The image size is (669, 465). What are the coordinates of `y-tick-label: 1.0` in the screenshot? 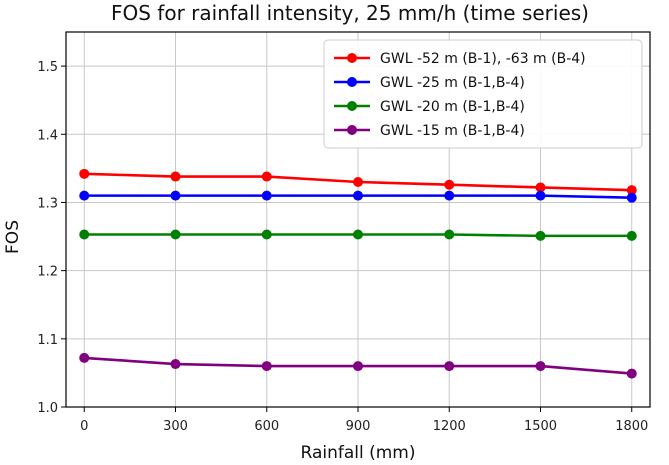 It's located at (47, 408).